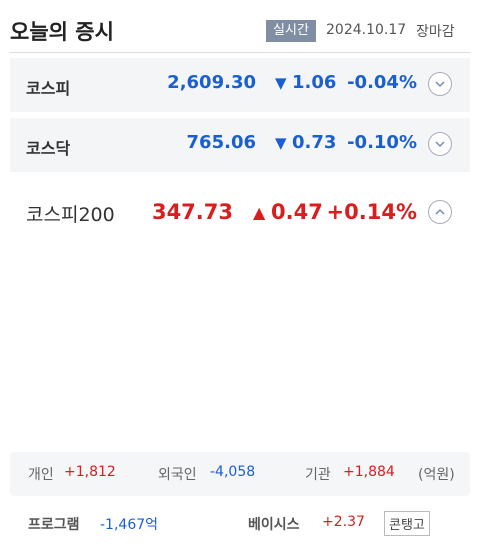 The height and width of the screenshot is (552, 480). Describe the element at coordinates (297, 212) in the screenshot. I see `change-value: 0.47` at that location.